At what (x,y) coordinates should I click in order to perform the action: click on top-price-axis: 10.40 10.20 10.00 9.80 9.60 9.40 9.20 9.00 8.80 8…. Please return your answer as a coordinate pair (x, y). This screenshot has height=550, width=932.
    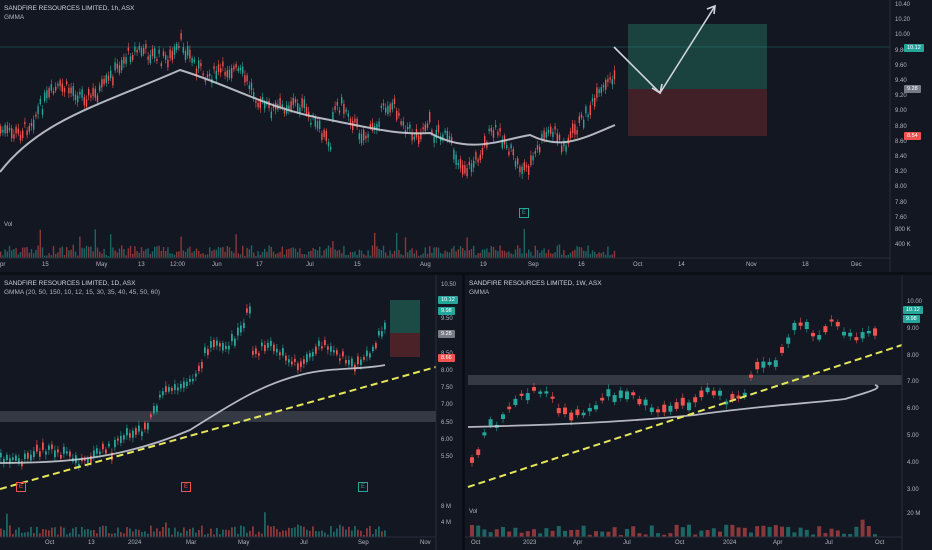
    Looking at the image, I should click on (912, 136).